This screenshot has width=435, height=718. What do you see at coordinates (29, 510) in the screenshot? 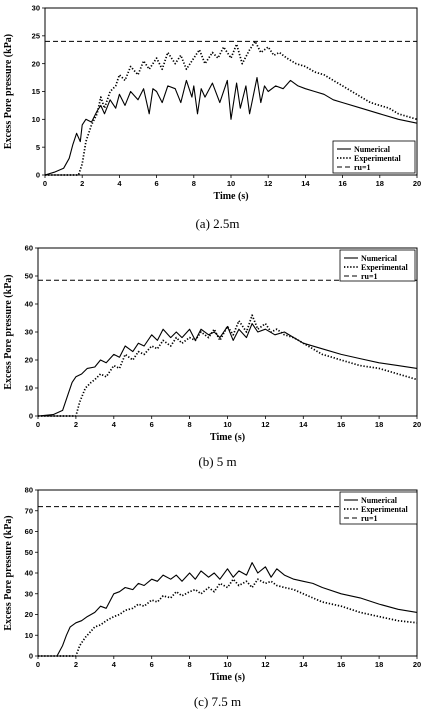
I see `y-tick-label: 70` at bounding box center [29, 510].